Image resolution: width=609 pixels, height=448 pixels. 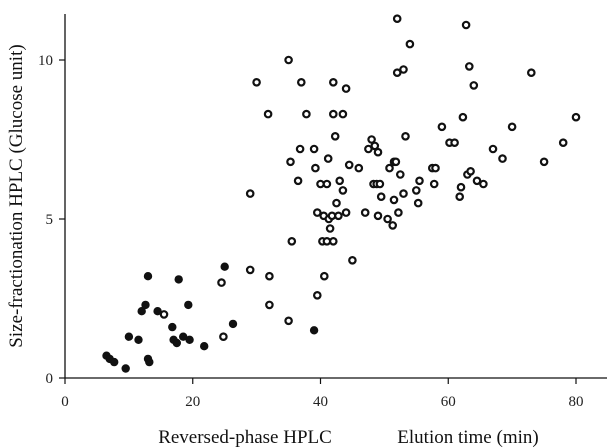 I want to click on x-tick-label: 80, so click(x=576, y=402).